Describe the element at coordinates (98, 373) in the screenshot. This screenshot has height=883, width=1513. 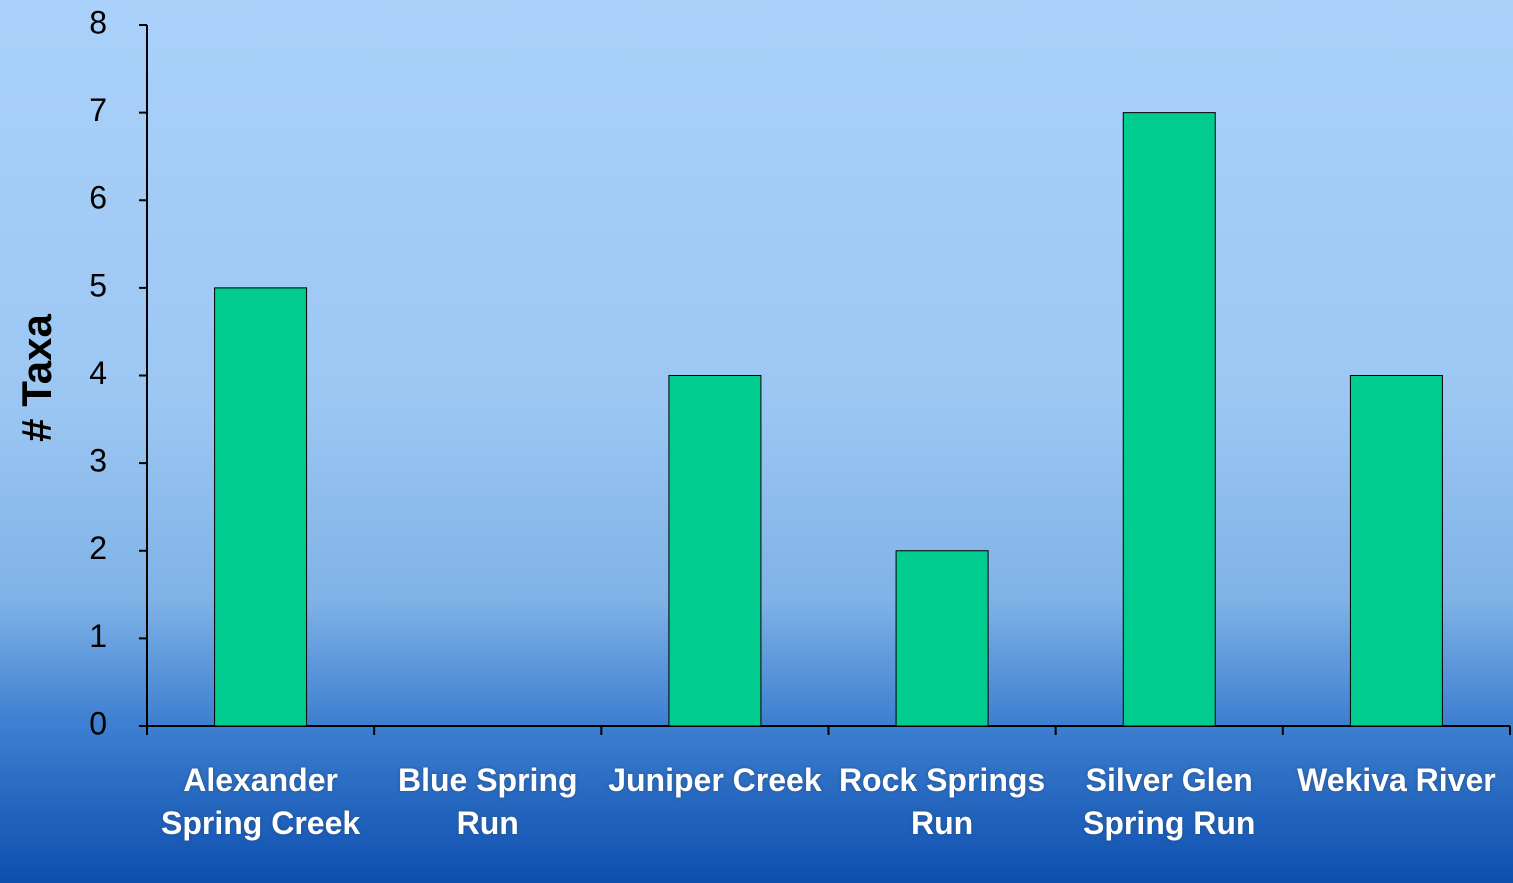
I see `y-tick-label: 4` at that location.